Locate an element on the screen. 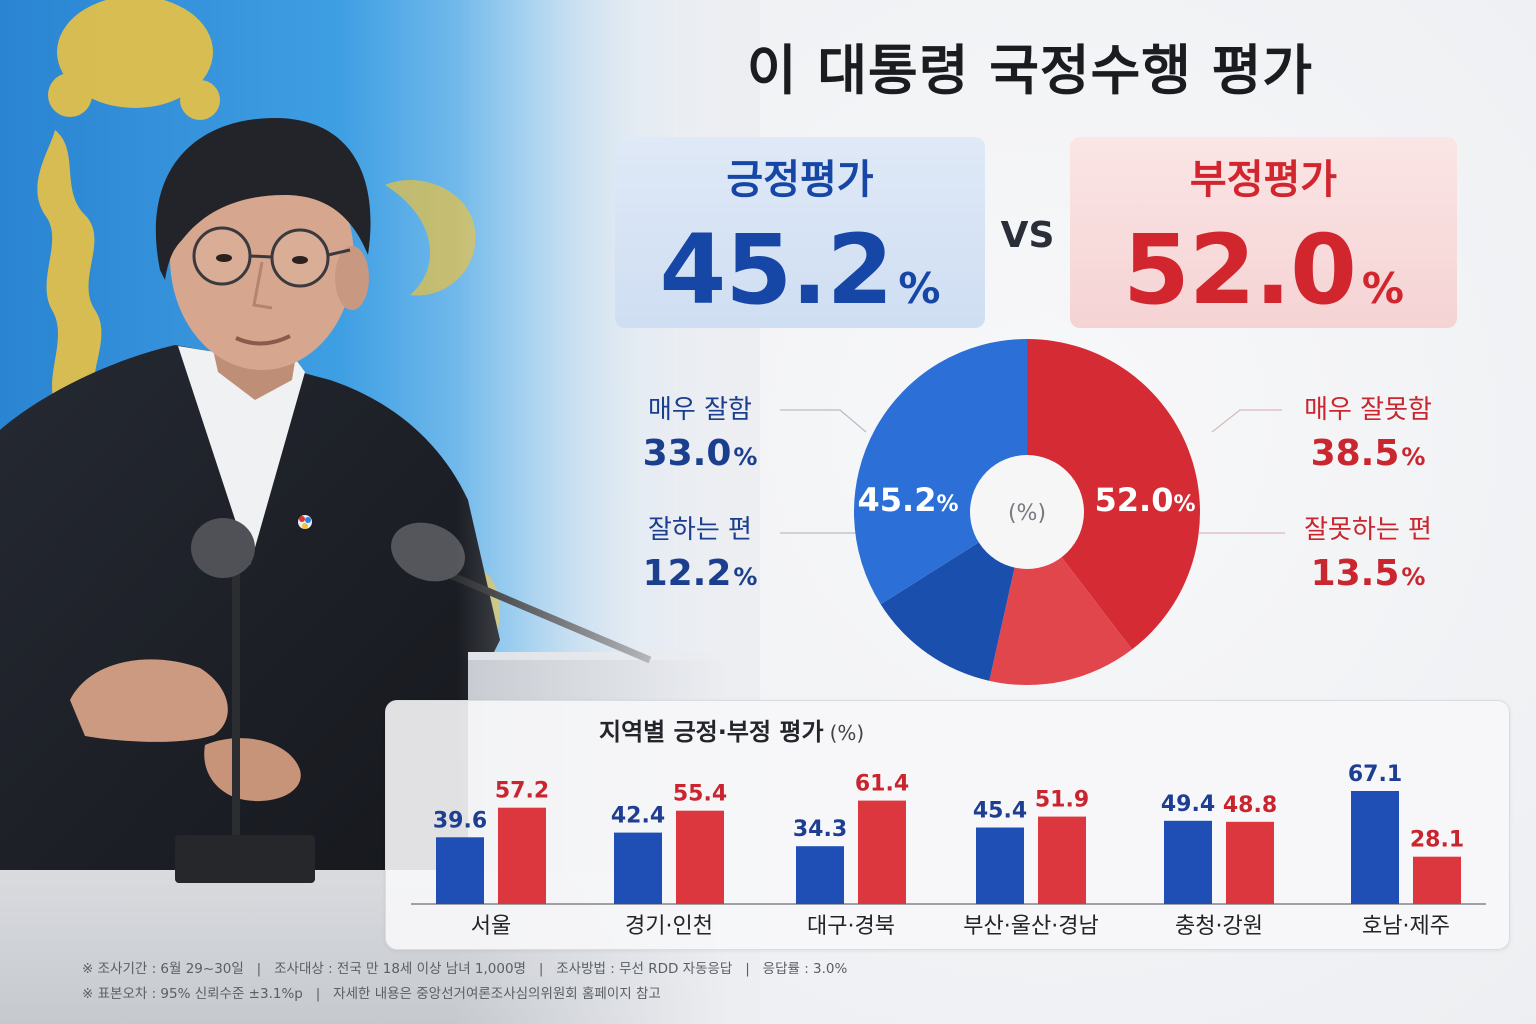 Image resolution: width=1536 pixels, height=1024 pixels. donut-center-label: (%) is located at coordinates (1027, 513).